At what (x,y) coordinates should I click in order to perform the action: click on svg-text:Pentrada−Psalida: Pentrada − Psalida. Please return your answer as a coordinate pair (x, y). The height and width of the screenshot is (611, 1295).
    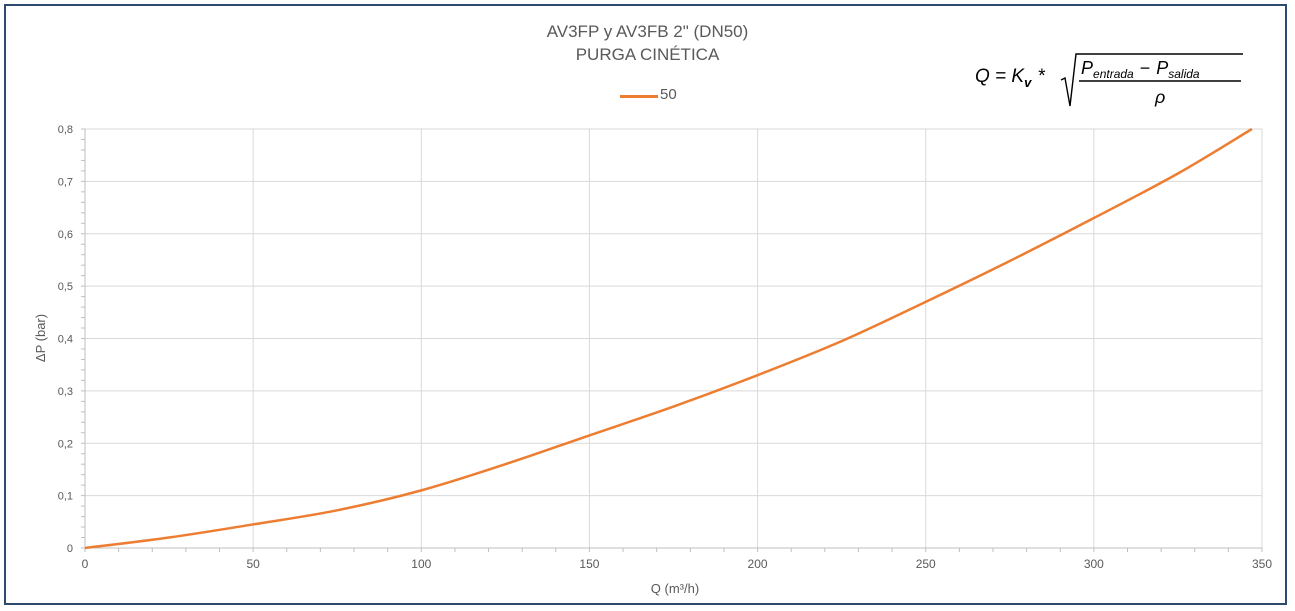
    Looking at the image, I should click on (1140, 69).